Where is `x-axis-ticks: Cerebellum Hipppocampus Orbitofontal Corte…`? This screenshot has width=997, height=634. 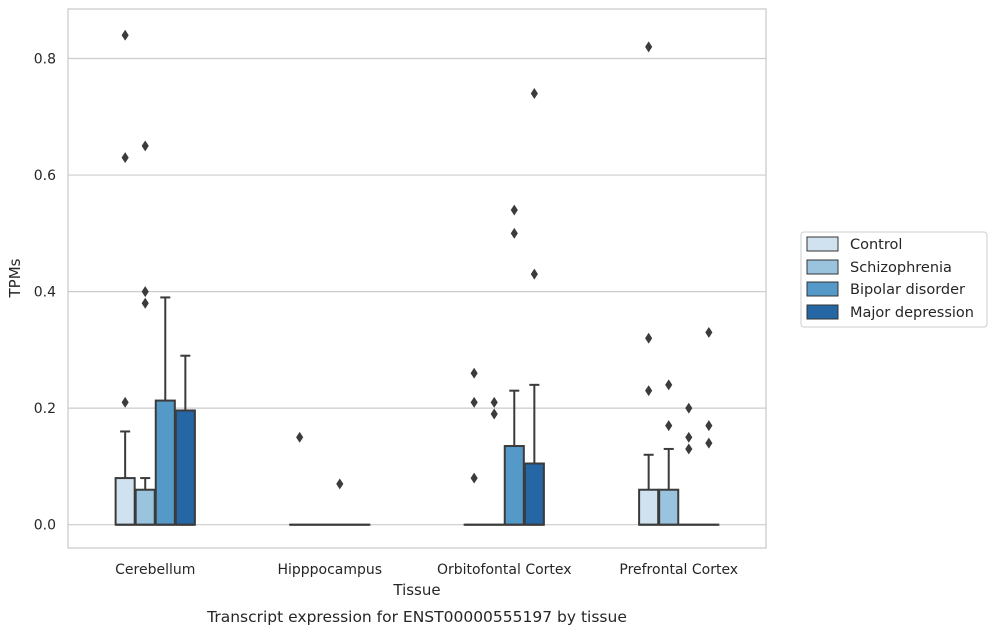
x-axis-ticks: Cerebellum Hipppocampus Orbitofontal Corte… is located at coordinates (426, 570).